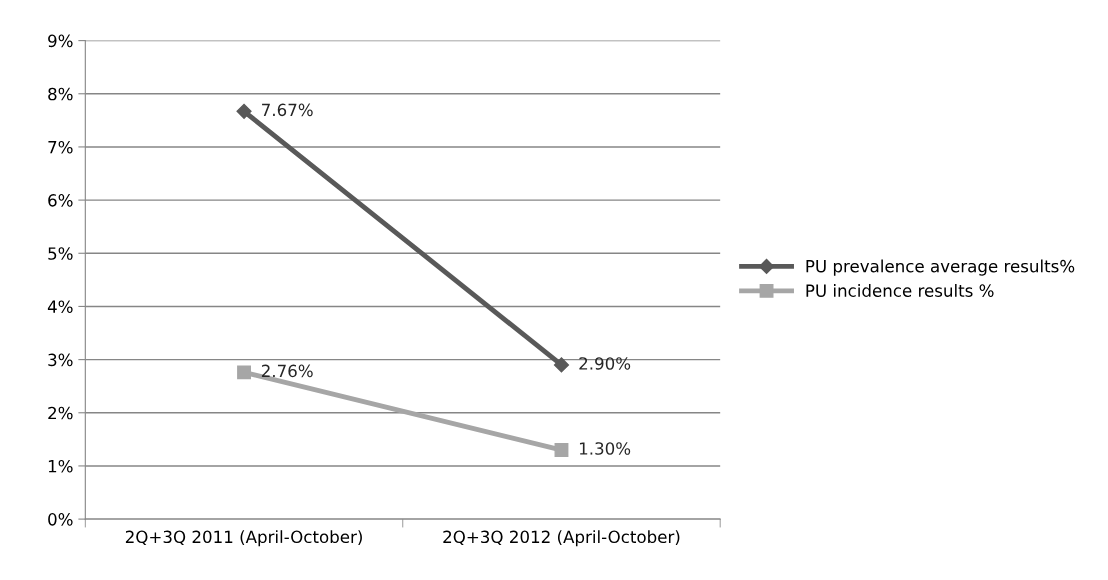 This screenshot has height=580, width=1108. Describe the element at coordinates (60, 200) in the screenshot. I see `y-tick-label: 6%` at that location.